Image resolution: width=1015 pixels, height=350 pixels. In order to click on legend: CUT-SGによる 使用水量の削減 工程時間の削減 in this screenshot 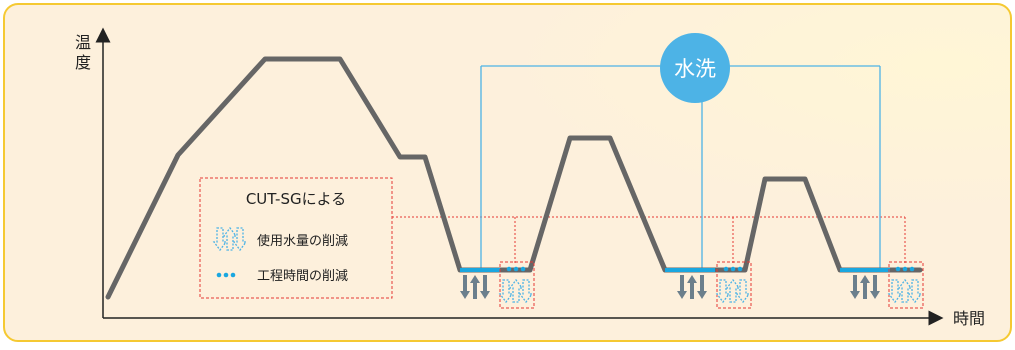, I will do `click(296, 238)`.